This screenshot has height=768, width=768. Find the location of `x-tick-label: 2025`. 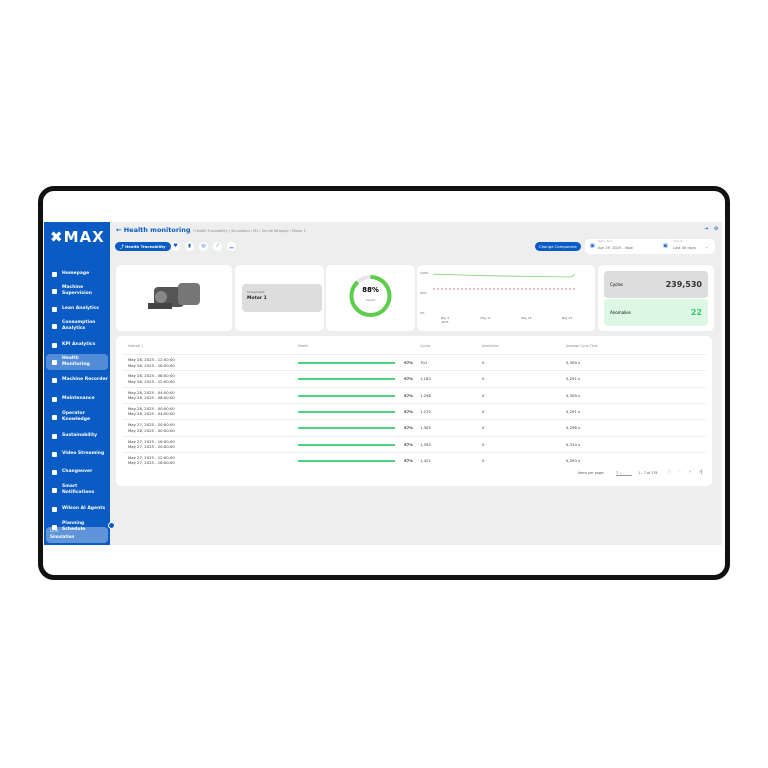

x-tick-label: 2025 is located at coordinates (444, 322).